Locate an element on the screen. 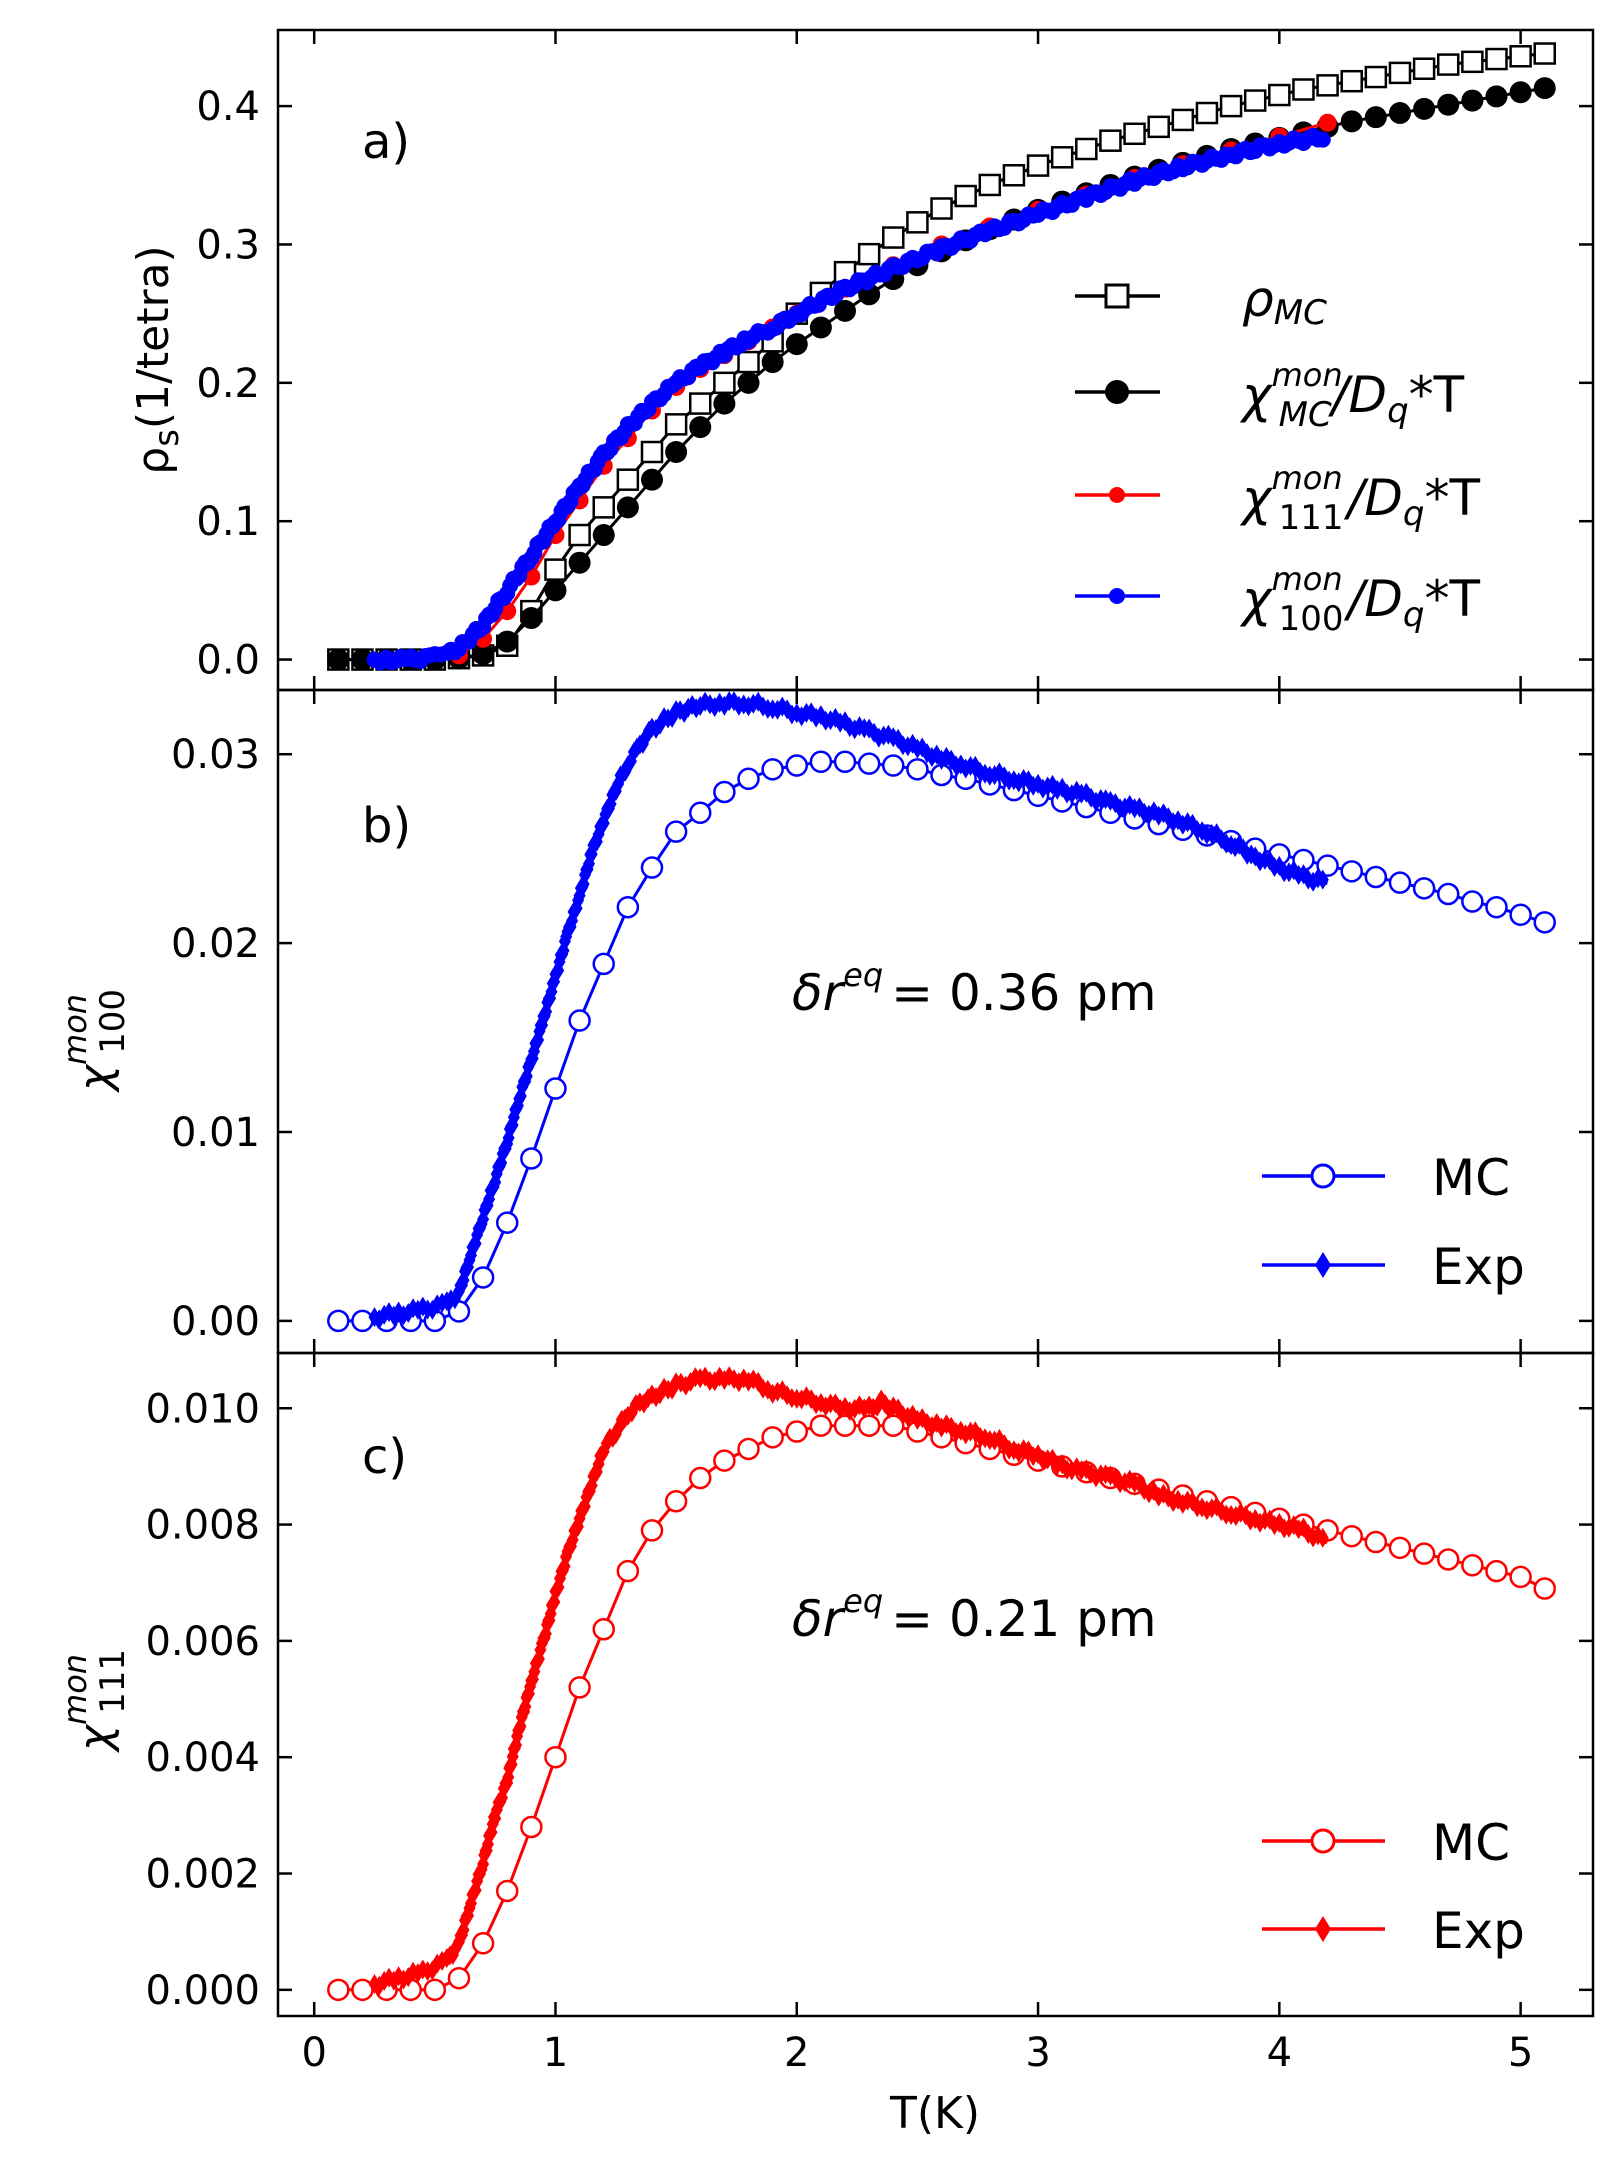  legend-entry-exp: Exp is located at coordinates (1393, 1267).